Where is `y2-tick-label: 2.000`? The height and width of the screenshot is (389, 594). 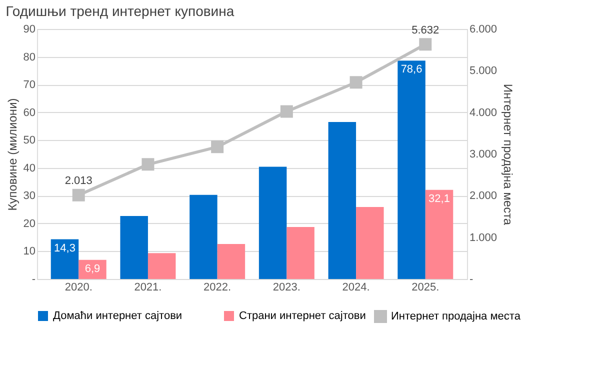
y2-tick-label: 2.000 is located at coordinates (484, 196).